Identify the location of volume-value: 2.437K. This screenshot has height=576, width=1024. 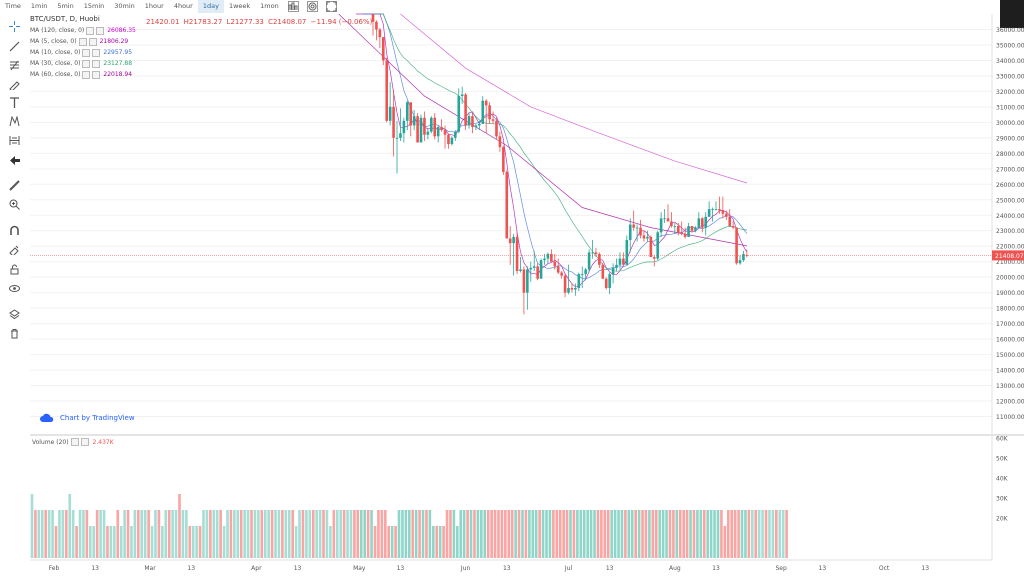
(103, 442).